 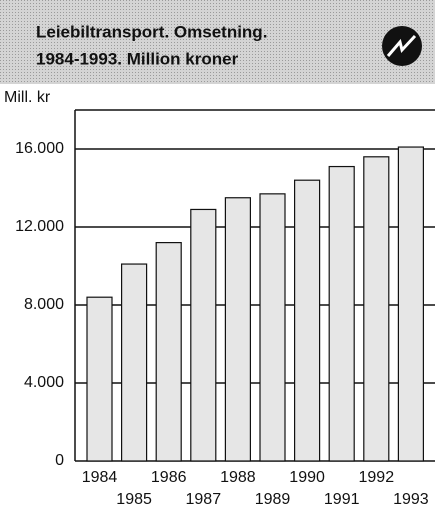 What do you see at coordinates (411, 499) in the screenshot?
I see `x-tick-label: 1993` at bounding box center [411, 499].